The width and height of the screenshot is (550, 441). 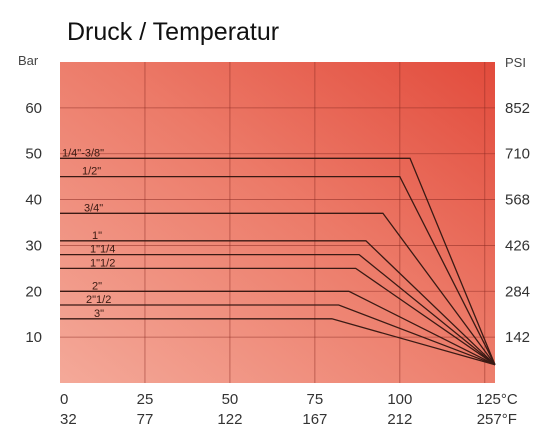 I want to click on x-tick-fahrenheit: 167, so click(x=314, y=419).